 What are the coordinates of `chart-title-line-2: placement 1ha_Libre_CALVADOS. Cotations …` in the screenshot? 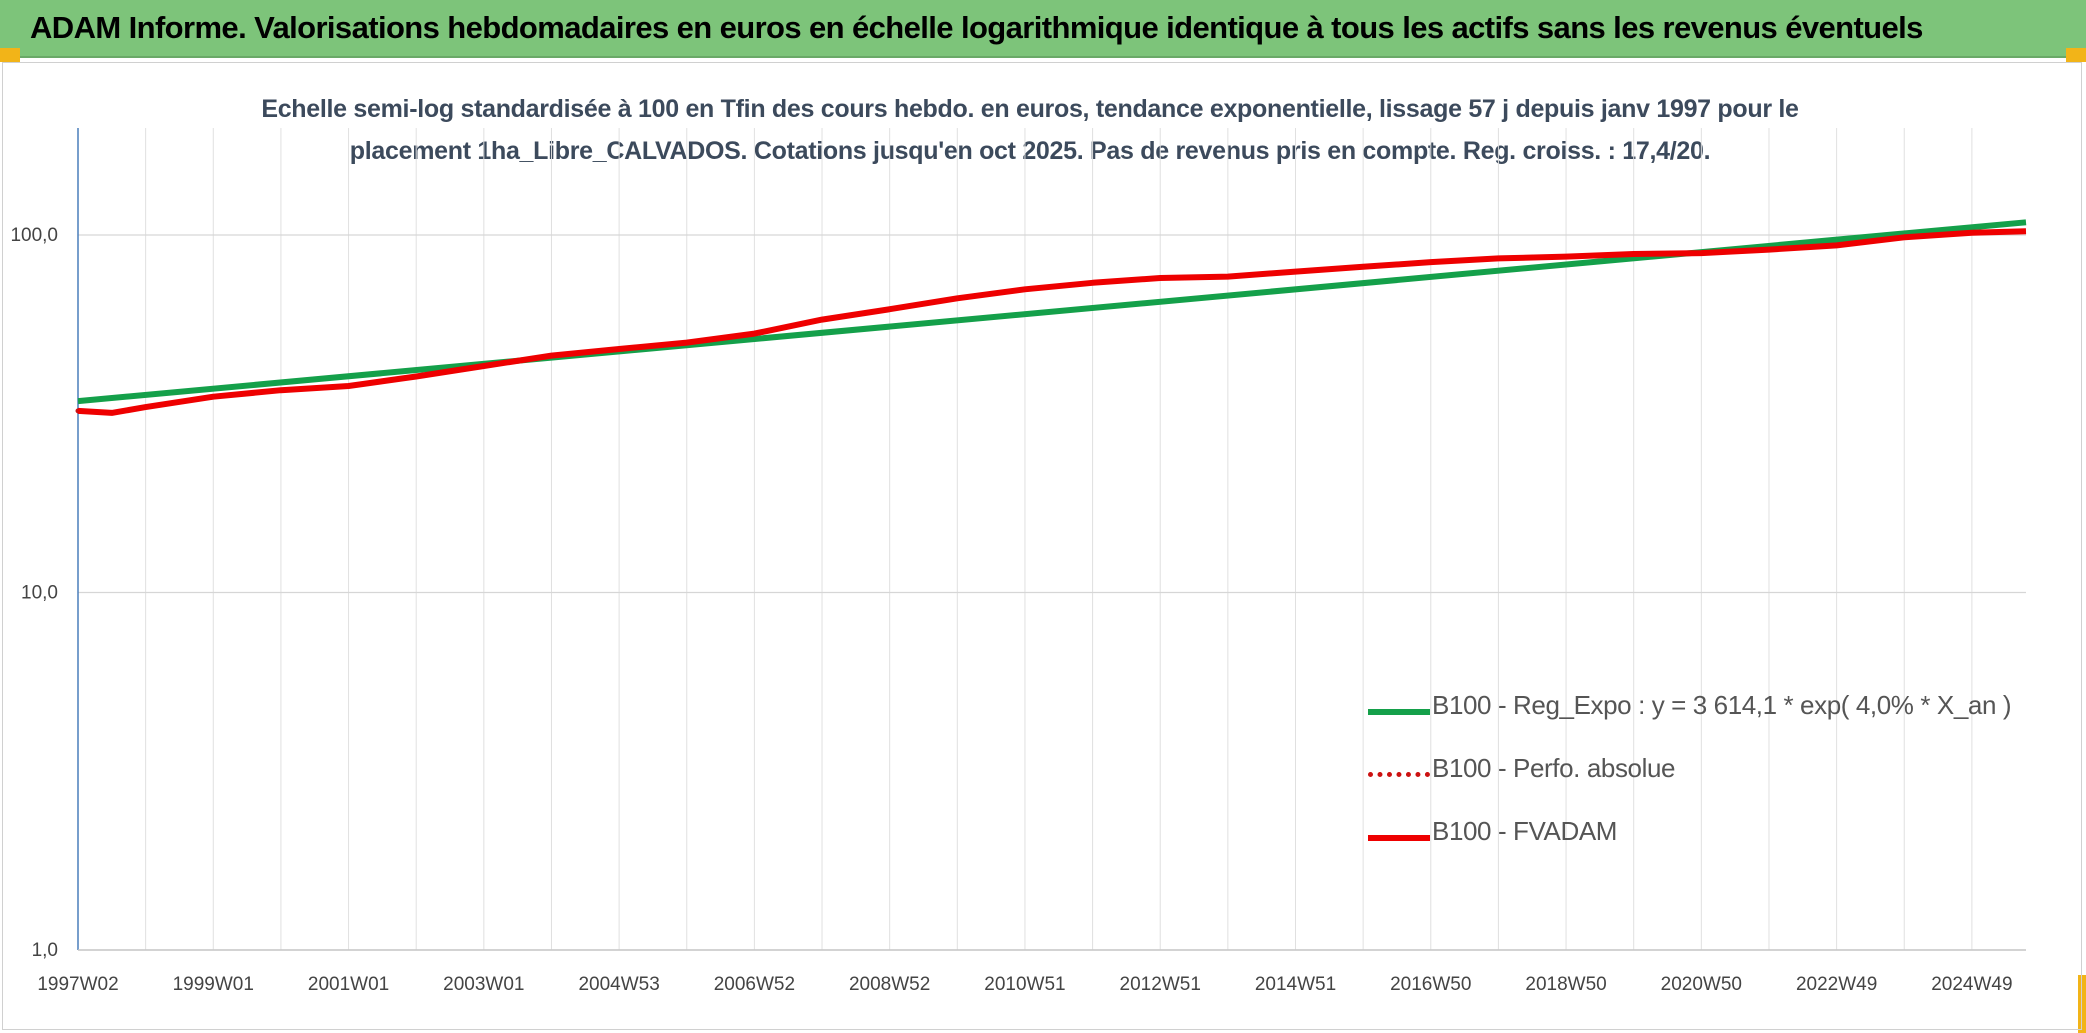 It's located at (1030, 151).